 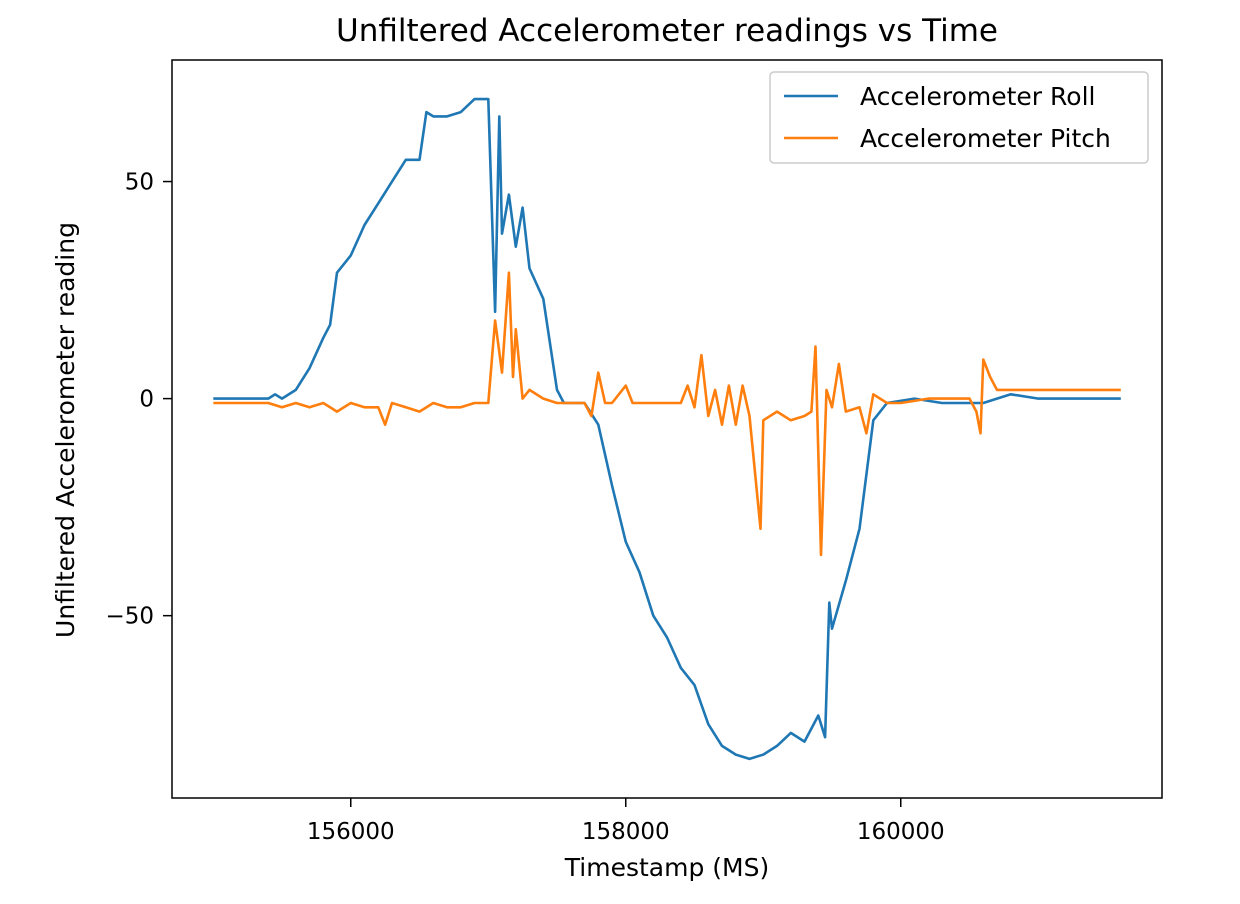 I want to click on y-axis-label: Unfiltered Accelerometer reading, so click(x=65, y=430).